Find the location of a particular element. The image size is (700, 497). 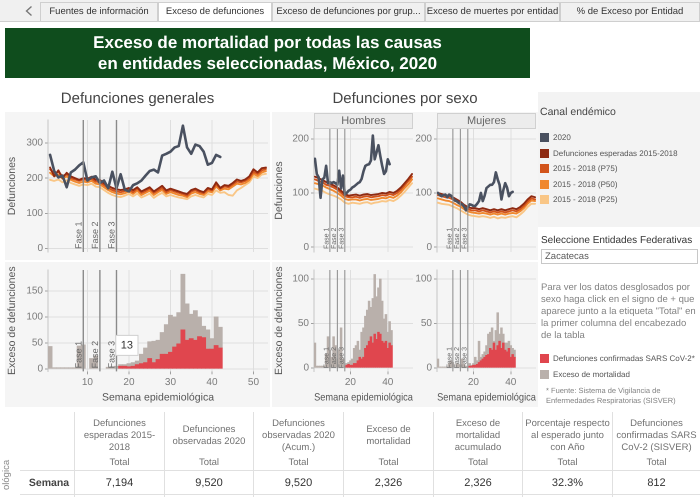

text: Semana is located at coordinates (49, 483).